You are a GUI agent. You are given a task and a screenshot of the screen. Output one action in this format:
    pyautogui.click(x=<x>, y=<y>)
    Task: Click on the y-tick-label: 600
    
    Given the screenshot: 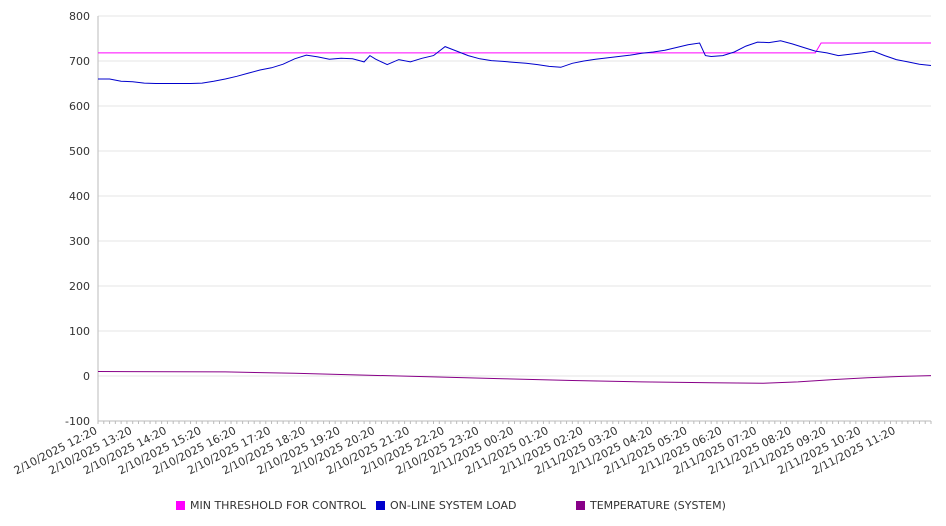 What is the action you would take?
    pyautogui.click(x=79, y=106)
    